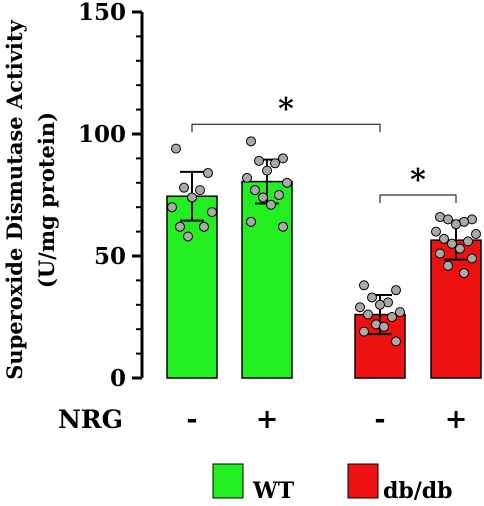 The height and width of the screenshot is (506, 484). Describe the element at coordinates (118, 378) in the screenshot. I see `y-tick-label: 0` at that location.